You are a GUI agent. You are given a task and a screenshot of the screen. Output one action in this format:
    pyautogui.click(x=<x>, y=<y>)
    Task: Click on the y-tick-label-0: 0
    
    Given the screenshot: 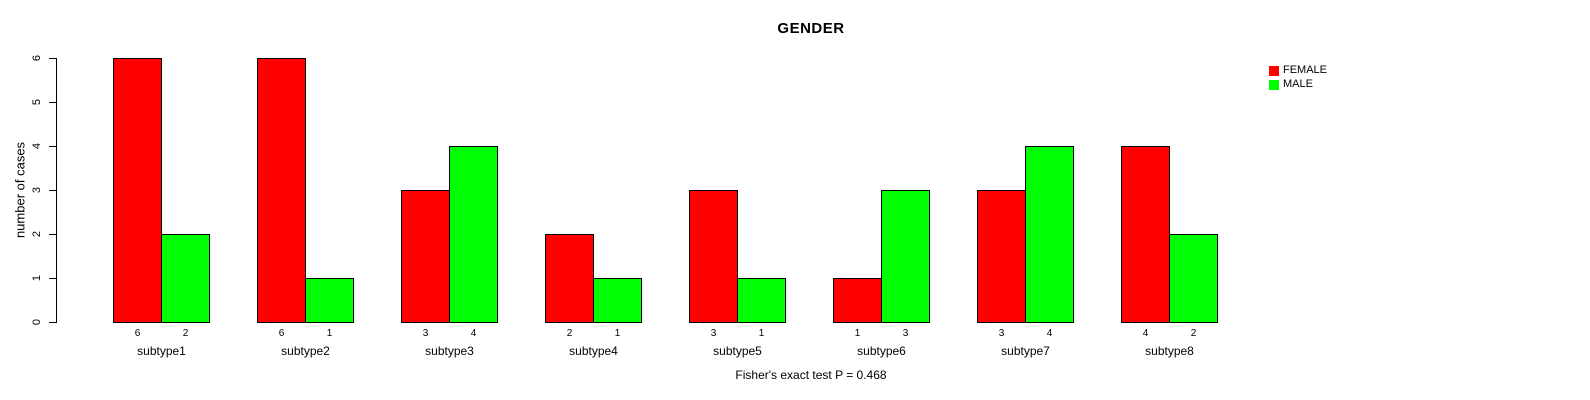 What is the action you would take?
    pyautogui.click(x=37, y=322)
    